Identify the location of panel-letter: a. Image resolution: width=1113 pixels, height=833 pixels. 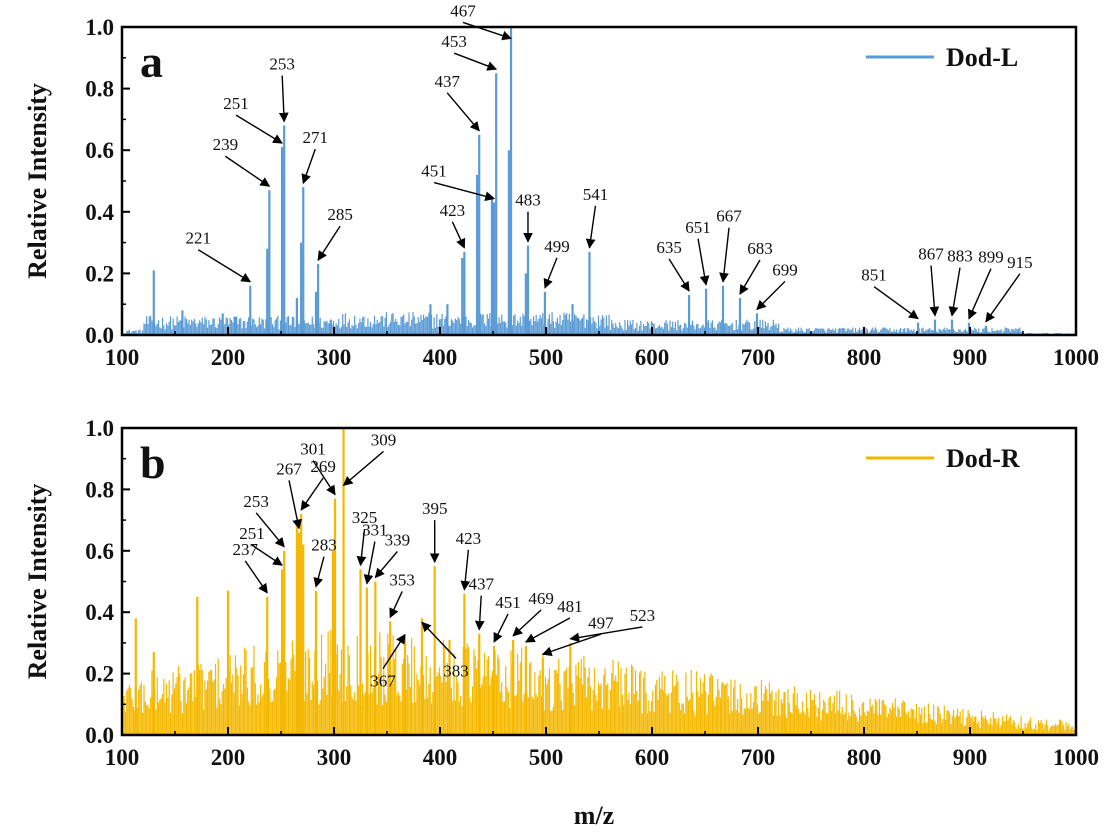
(151, 61).